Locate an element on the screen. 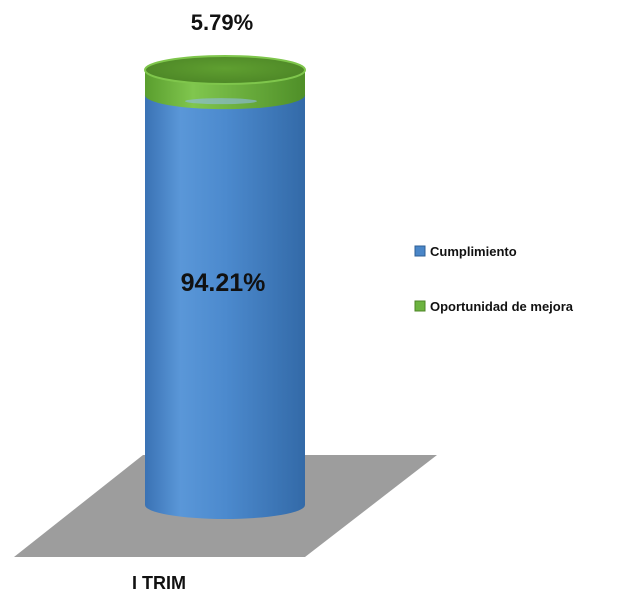 Image resolution: width=628 pixels, height=595 pixels. data-label-cumplimiento: 94.21% is located at coordinates (223, 283).